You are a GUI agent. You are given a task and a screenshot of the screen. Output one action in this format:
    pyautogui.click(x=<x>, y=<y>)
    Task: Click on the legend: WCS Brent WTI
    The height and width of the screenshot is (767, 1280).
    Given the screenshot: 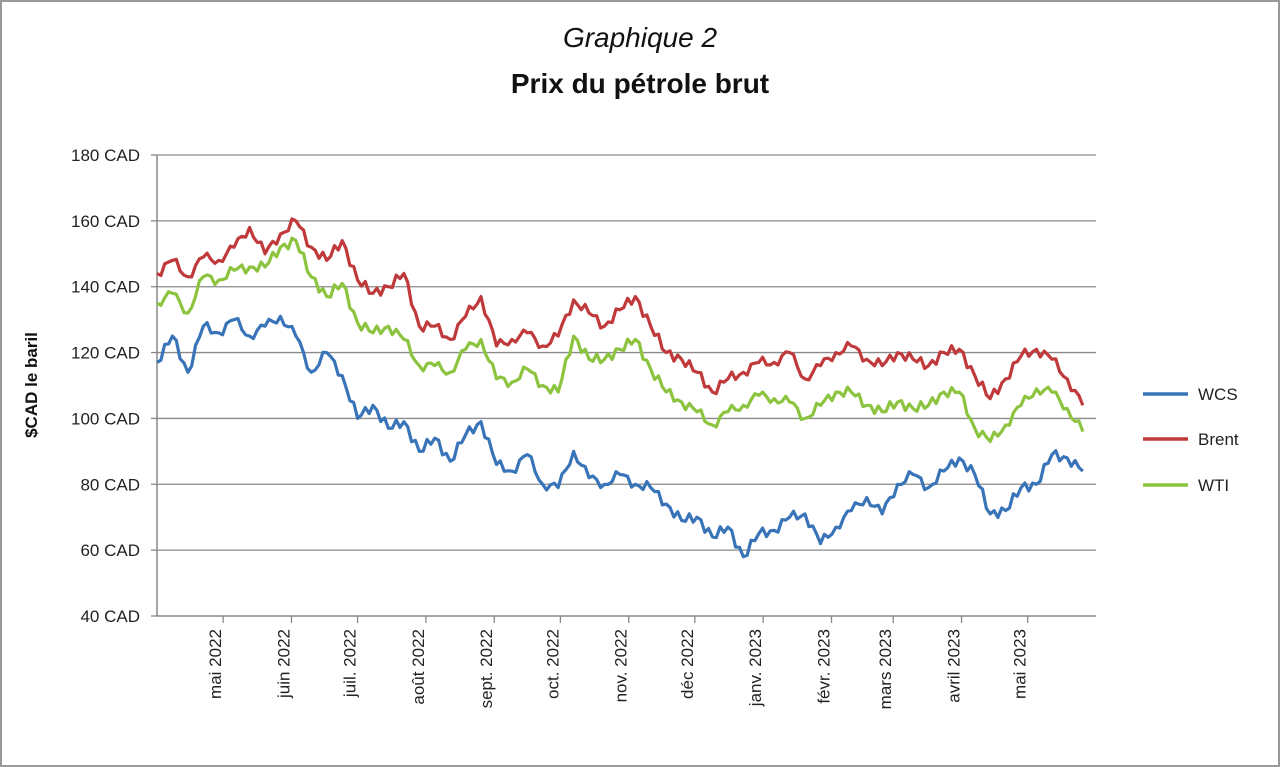 What is the action you would take?
    pyautogui.click(x=1191, y=440)
    